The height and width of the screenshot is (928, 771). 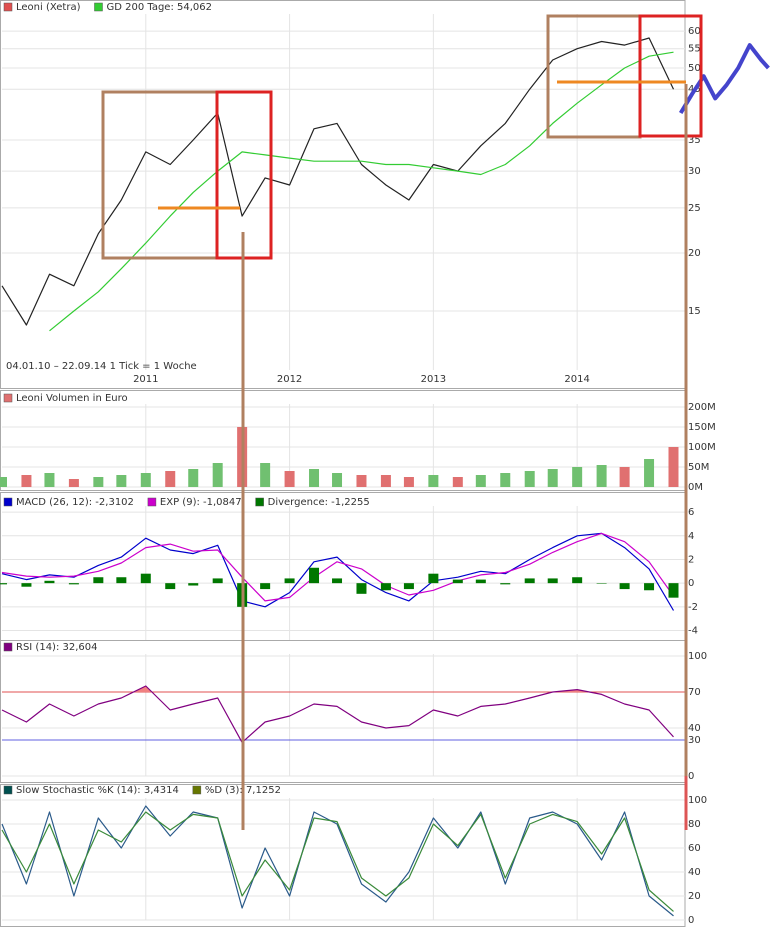 I want to click on y-tick-label: 30, so click(x=694, y=171).